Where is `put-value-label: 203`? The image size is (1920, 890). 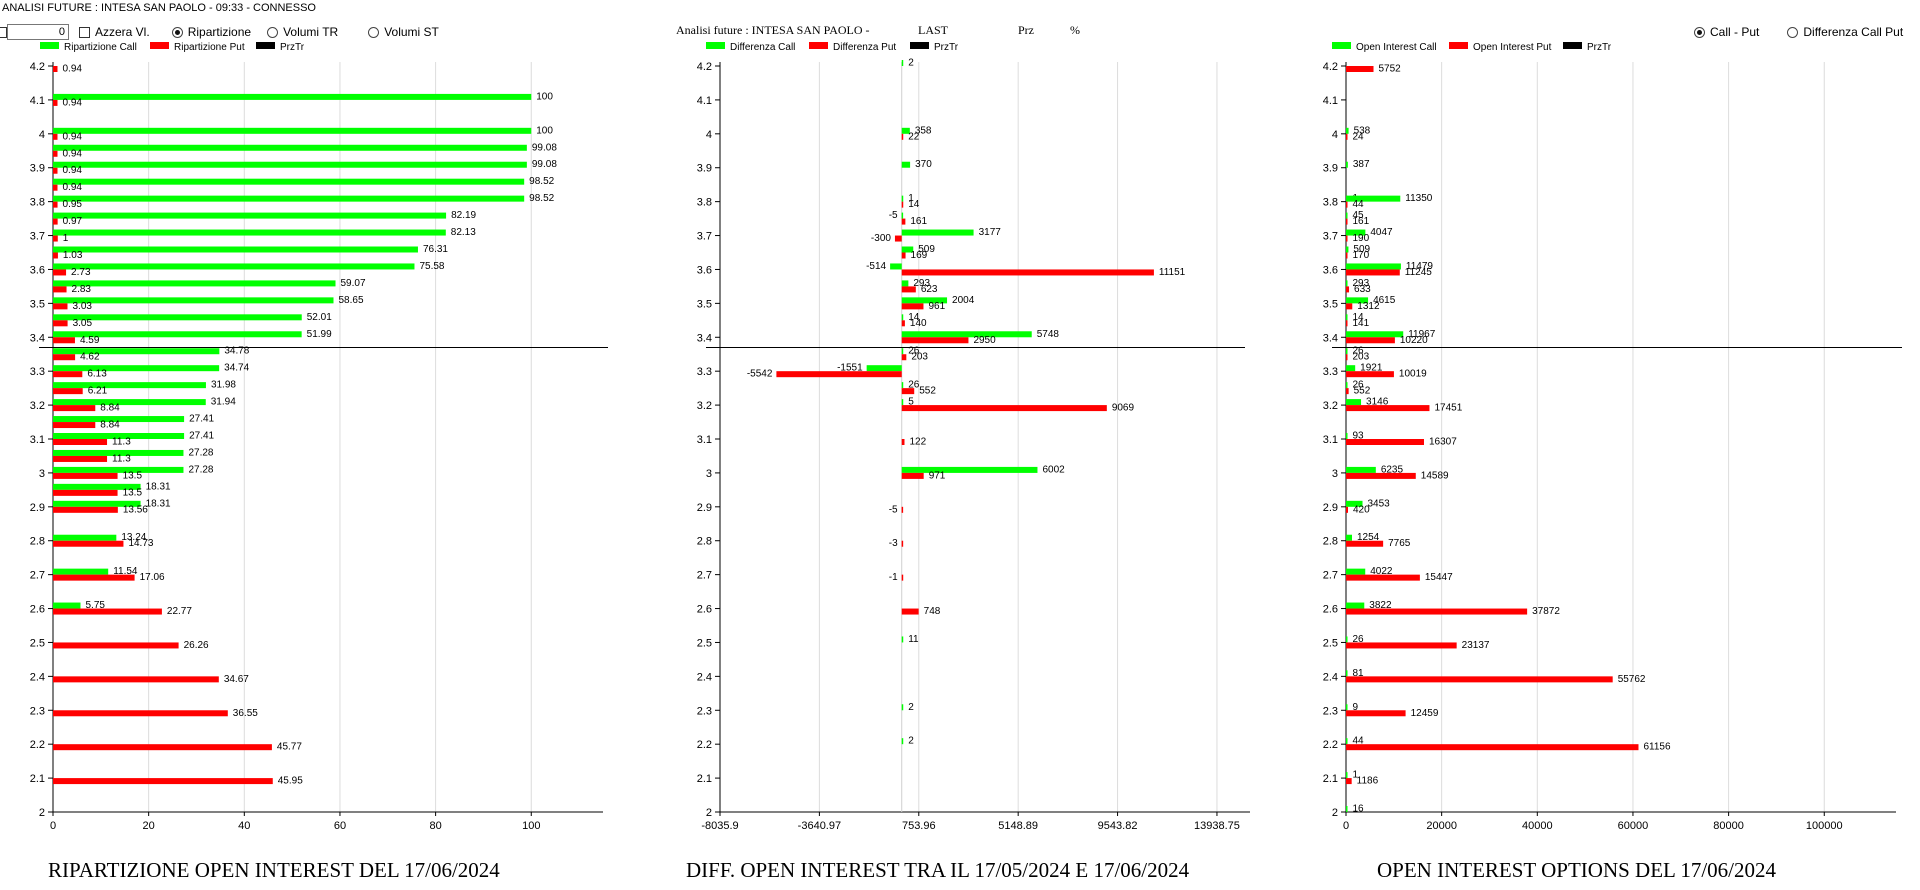 put-value-label: 203 is located at coordinates (919, 357).